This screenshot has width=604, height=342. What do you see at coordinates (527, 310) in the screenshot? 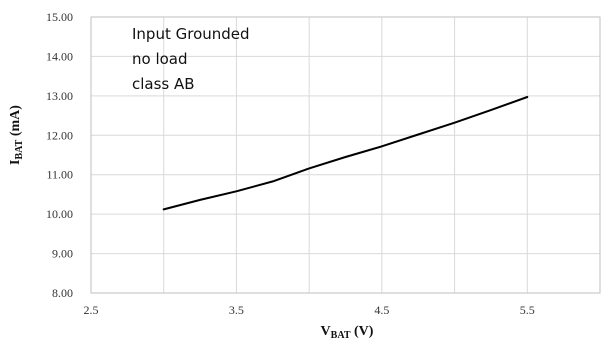
I see `x-tick-label: 5.5` at bounding box center [527, 310].